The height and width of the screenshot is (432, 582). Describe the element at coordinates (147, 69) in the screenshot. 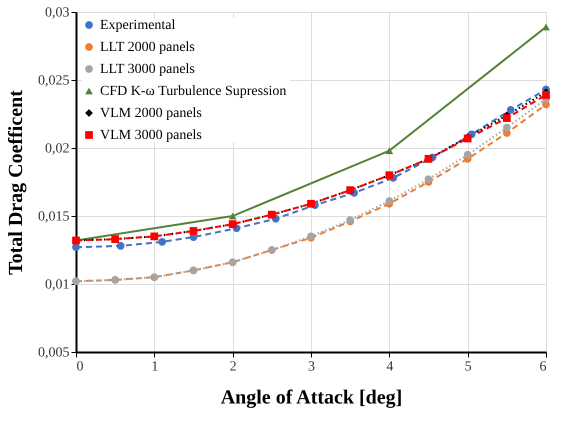

I see `legend-label: LLT 3000 panels` at that location.